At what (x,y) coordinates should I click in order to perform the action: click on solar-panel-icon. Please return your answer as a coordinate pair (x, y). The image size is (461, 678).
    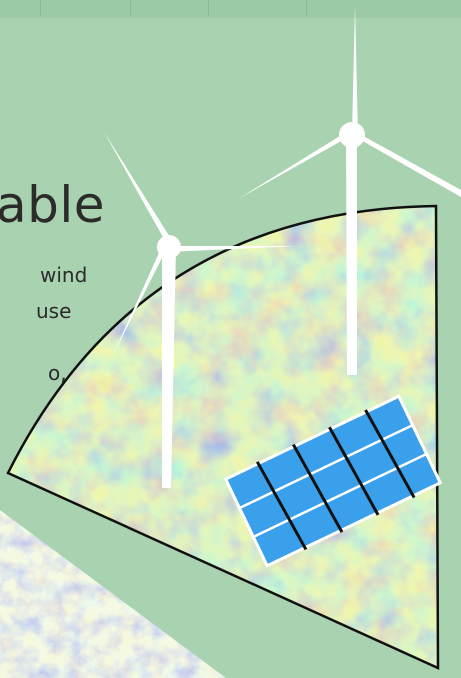
    Looking at the image, I should click on (333, 481).